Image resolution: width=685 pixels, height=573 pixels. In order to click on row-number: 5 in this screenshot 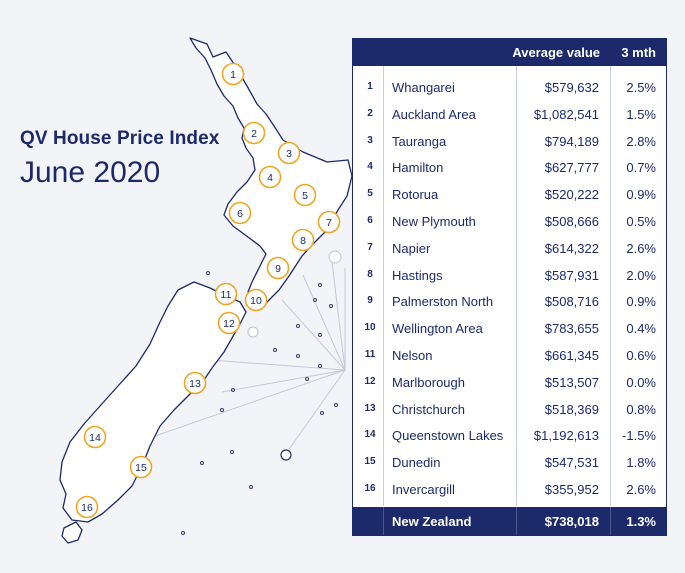, I will do `click(370, 194)`.